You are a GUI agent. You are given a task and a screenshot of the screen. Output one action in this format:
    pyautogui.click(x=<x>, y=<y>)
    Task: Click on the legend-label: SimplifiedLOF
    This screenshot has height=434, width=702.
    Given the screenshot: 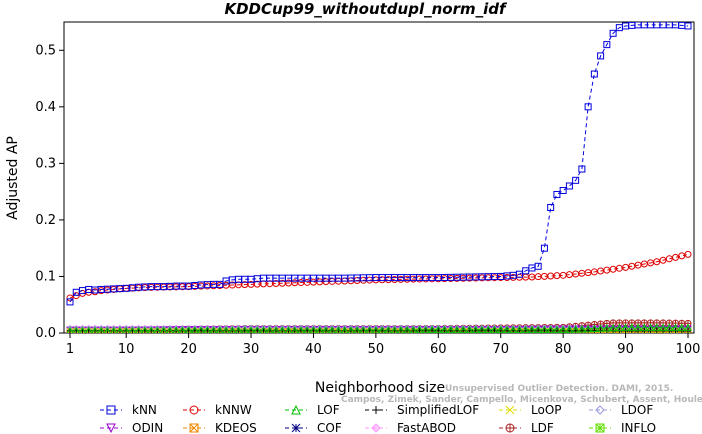 What is the action you would take?
    pyautogui.click(x=438, y=410)
    